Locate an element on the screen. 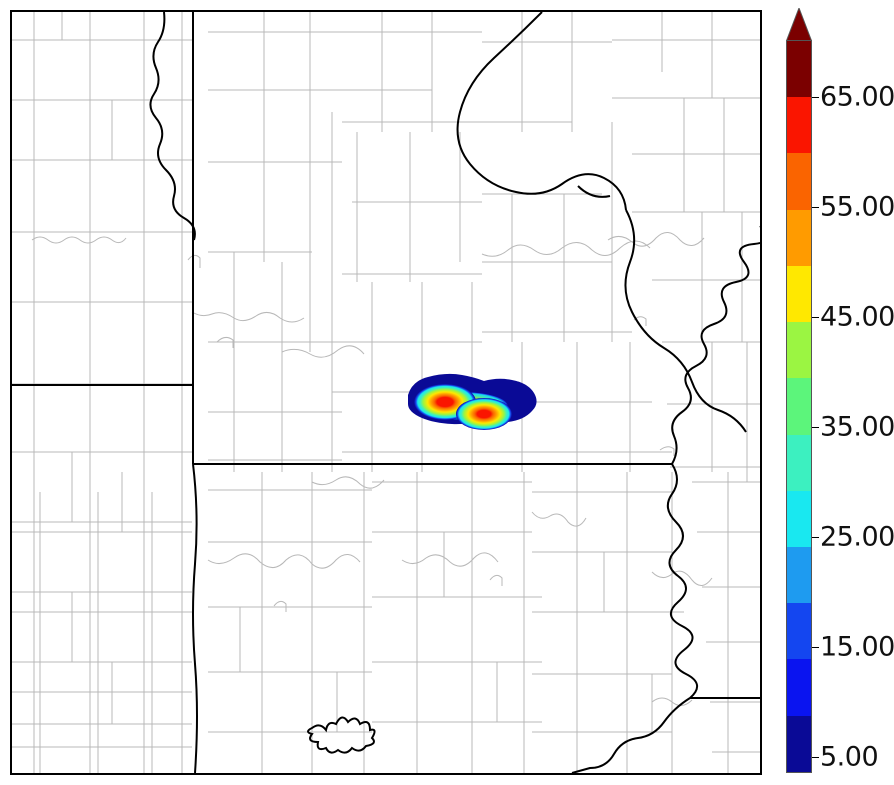 The image size is (894, 785). colorbar-label-55: 55.00 is located at coordinates (857, 207).